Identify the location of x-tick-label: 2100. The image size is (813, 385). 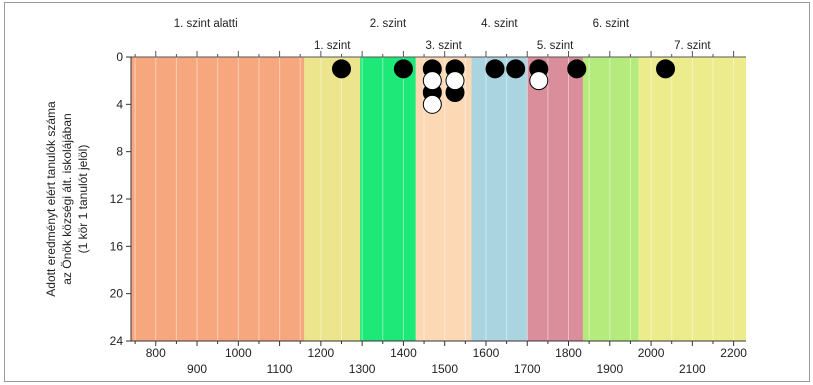
(692, 369).